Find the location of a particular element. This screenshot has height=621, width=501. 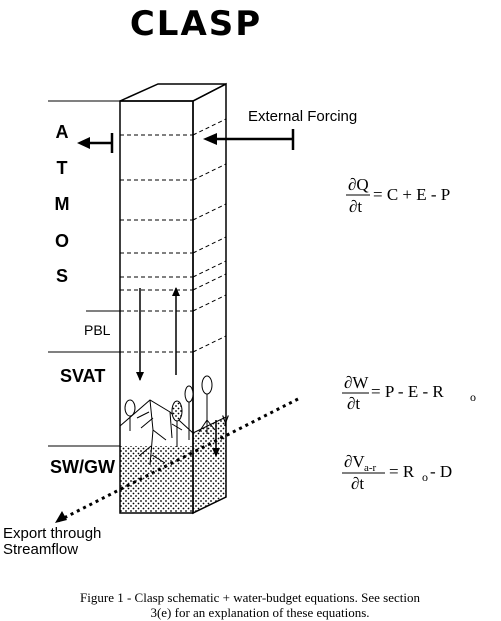

atmos-label: A T M O S is located at coordinates (62, 204).